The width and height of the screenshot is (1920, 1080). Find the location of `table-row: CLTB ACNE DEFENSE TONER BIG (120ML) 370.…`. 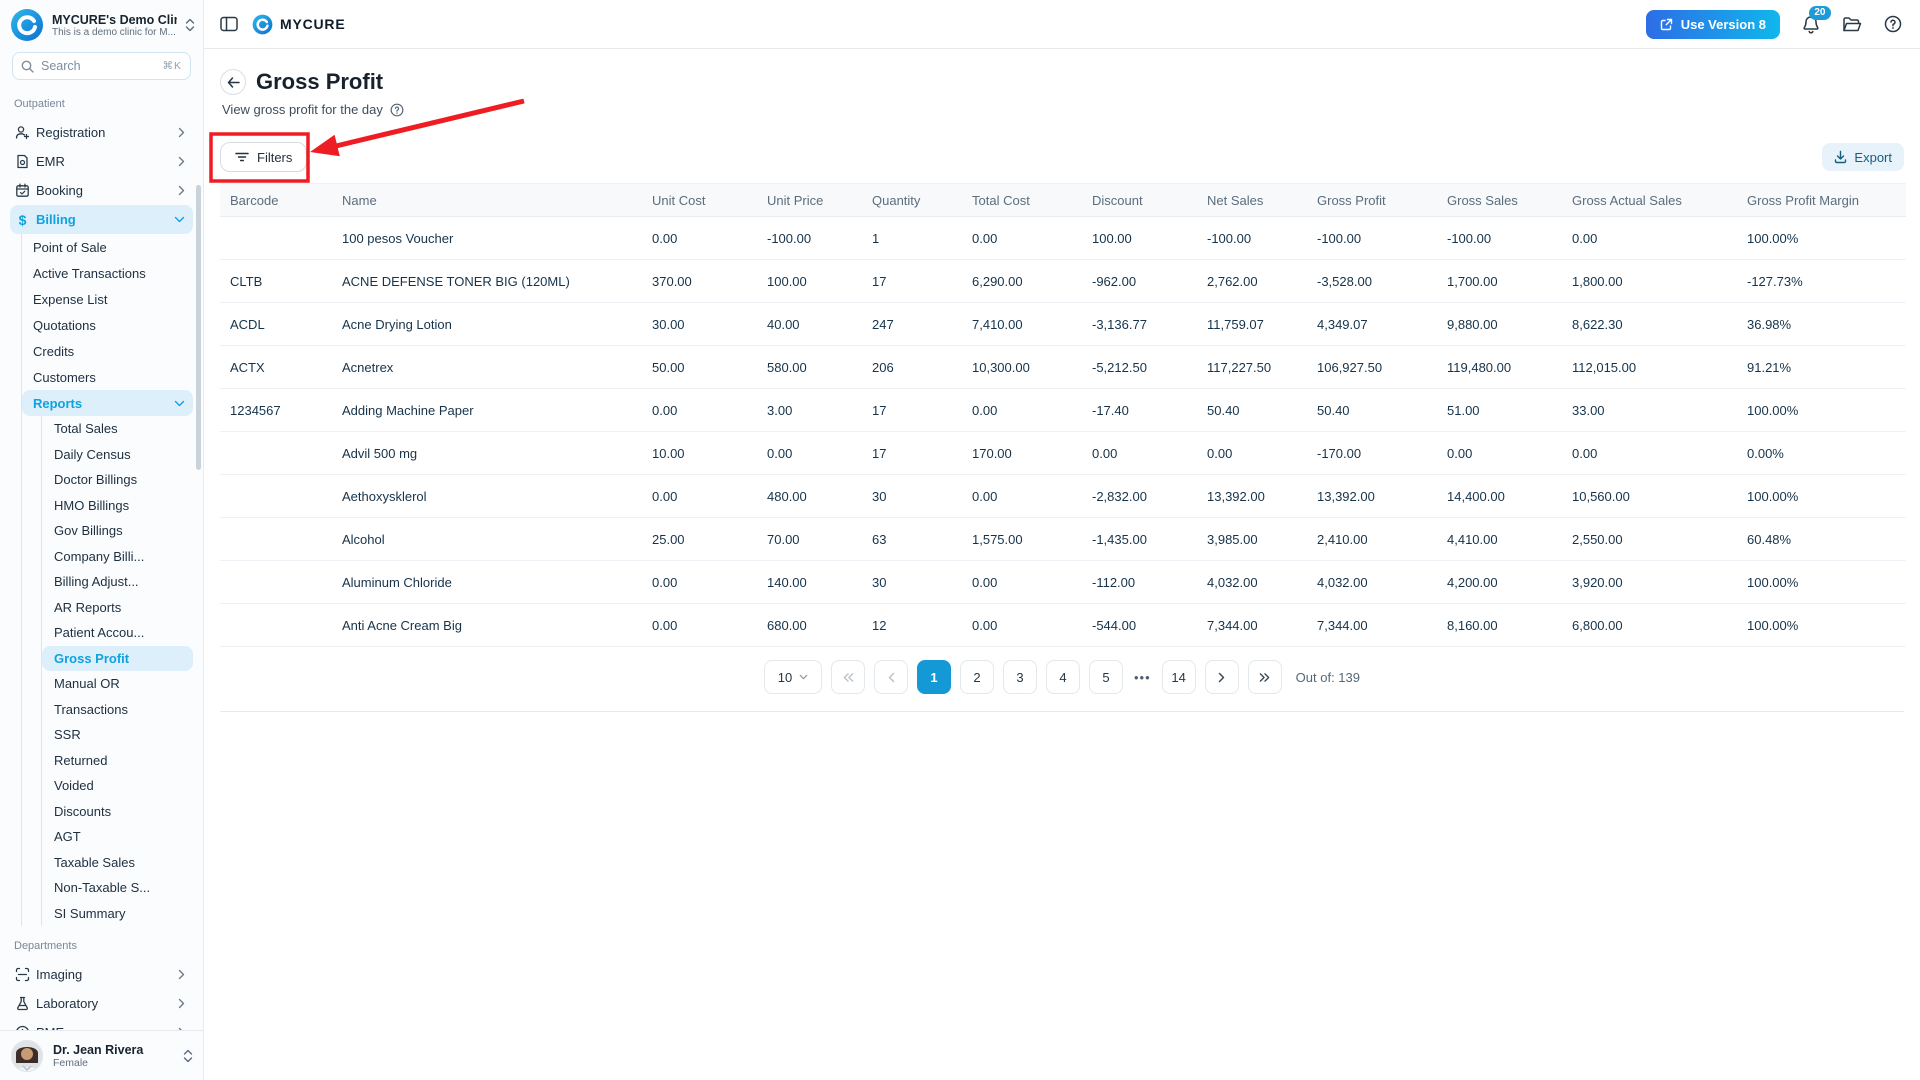

table-row: CLTB ACNE DEFENSE TONER BIG (120ML) 370.… is located at coordinates (1063, 281).